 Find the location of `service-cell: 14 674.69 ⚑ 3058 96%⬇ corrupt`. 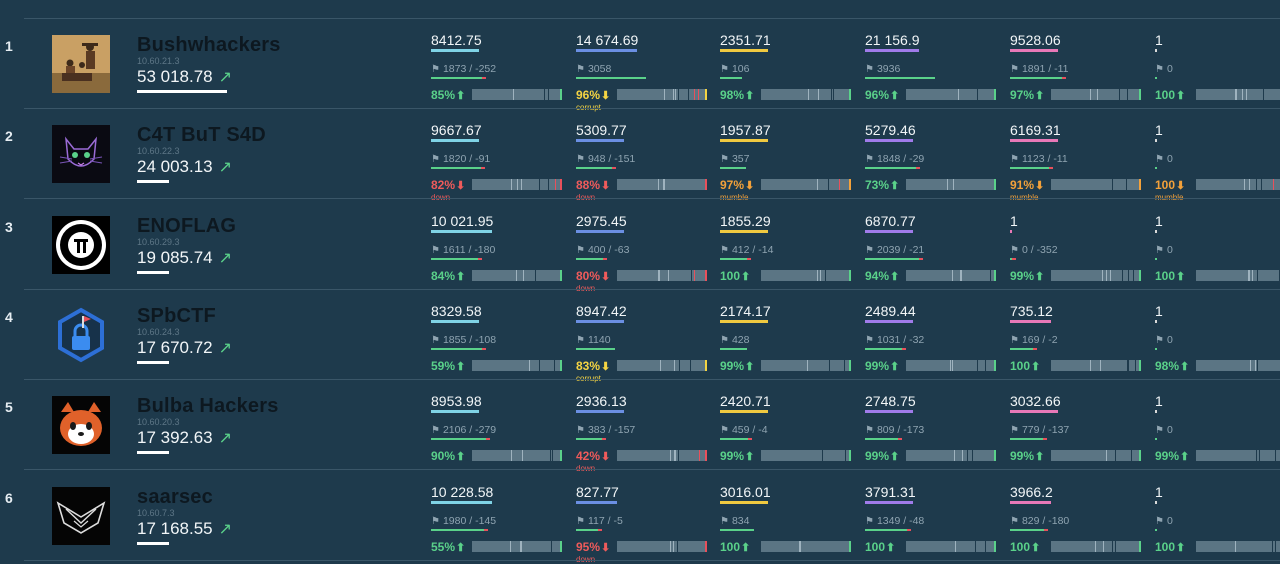

service-cell: 14 674.69 ⚑ 3058 96%⬇ corrupt is located at coordinates (646, 65).